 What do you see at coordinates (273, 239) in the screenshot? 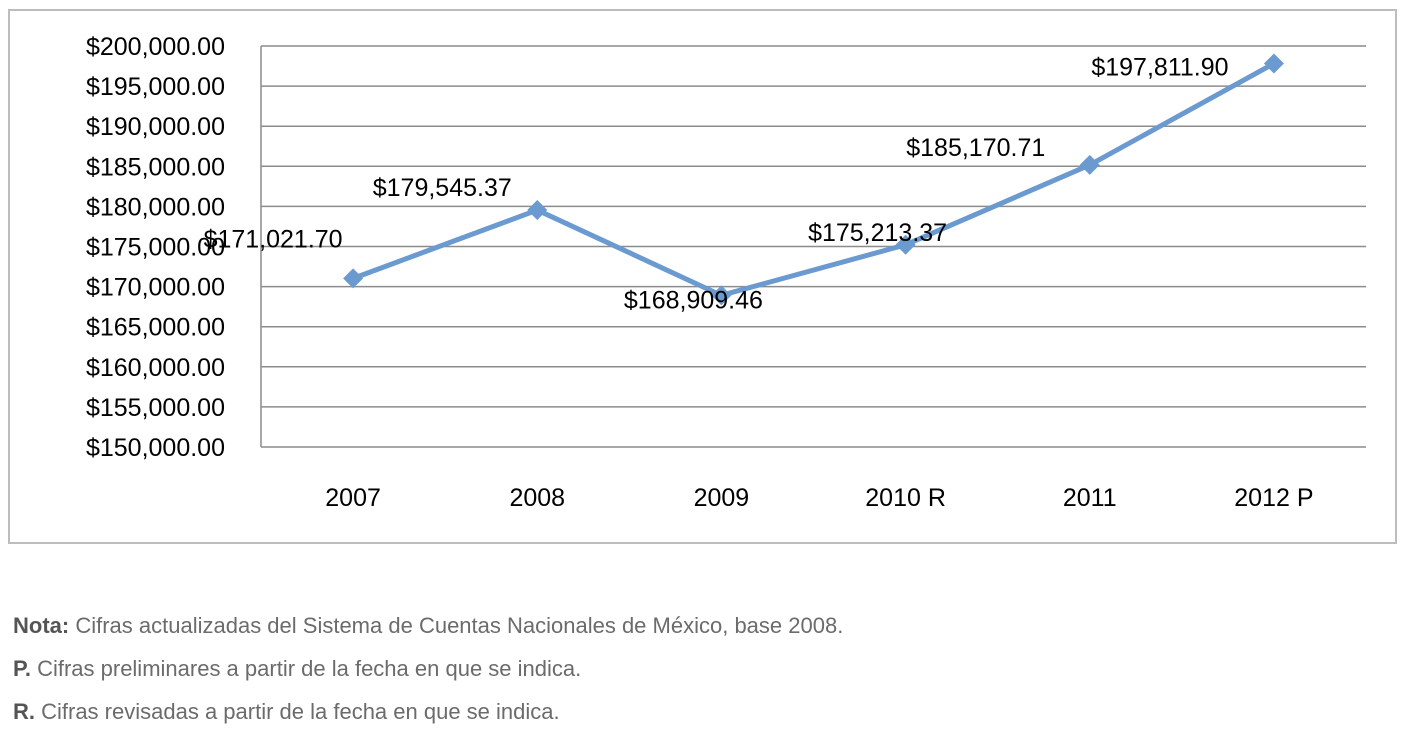
I see `data-label: $171,021.70` at bounding box center [273, 239].